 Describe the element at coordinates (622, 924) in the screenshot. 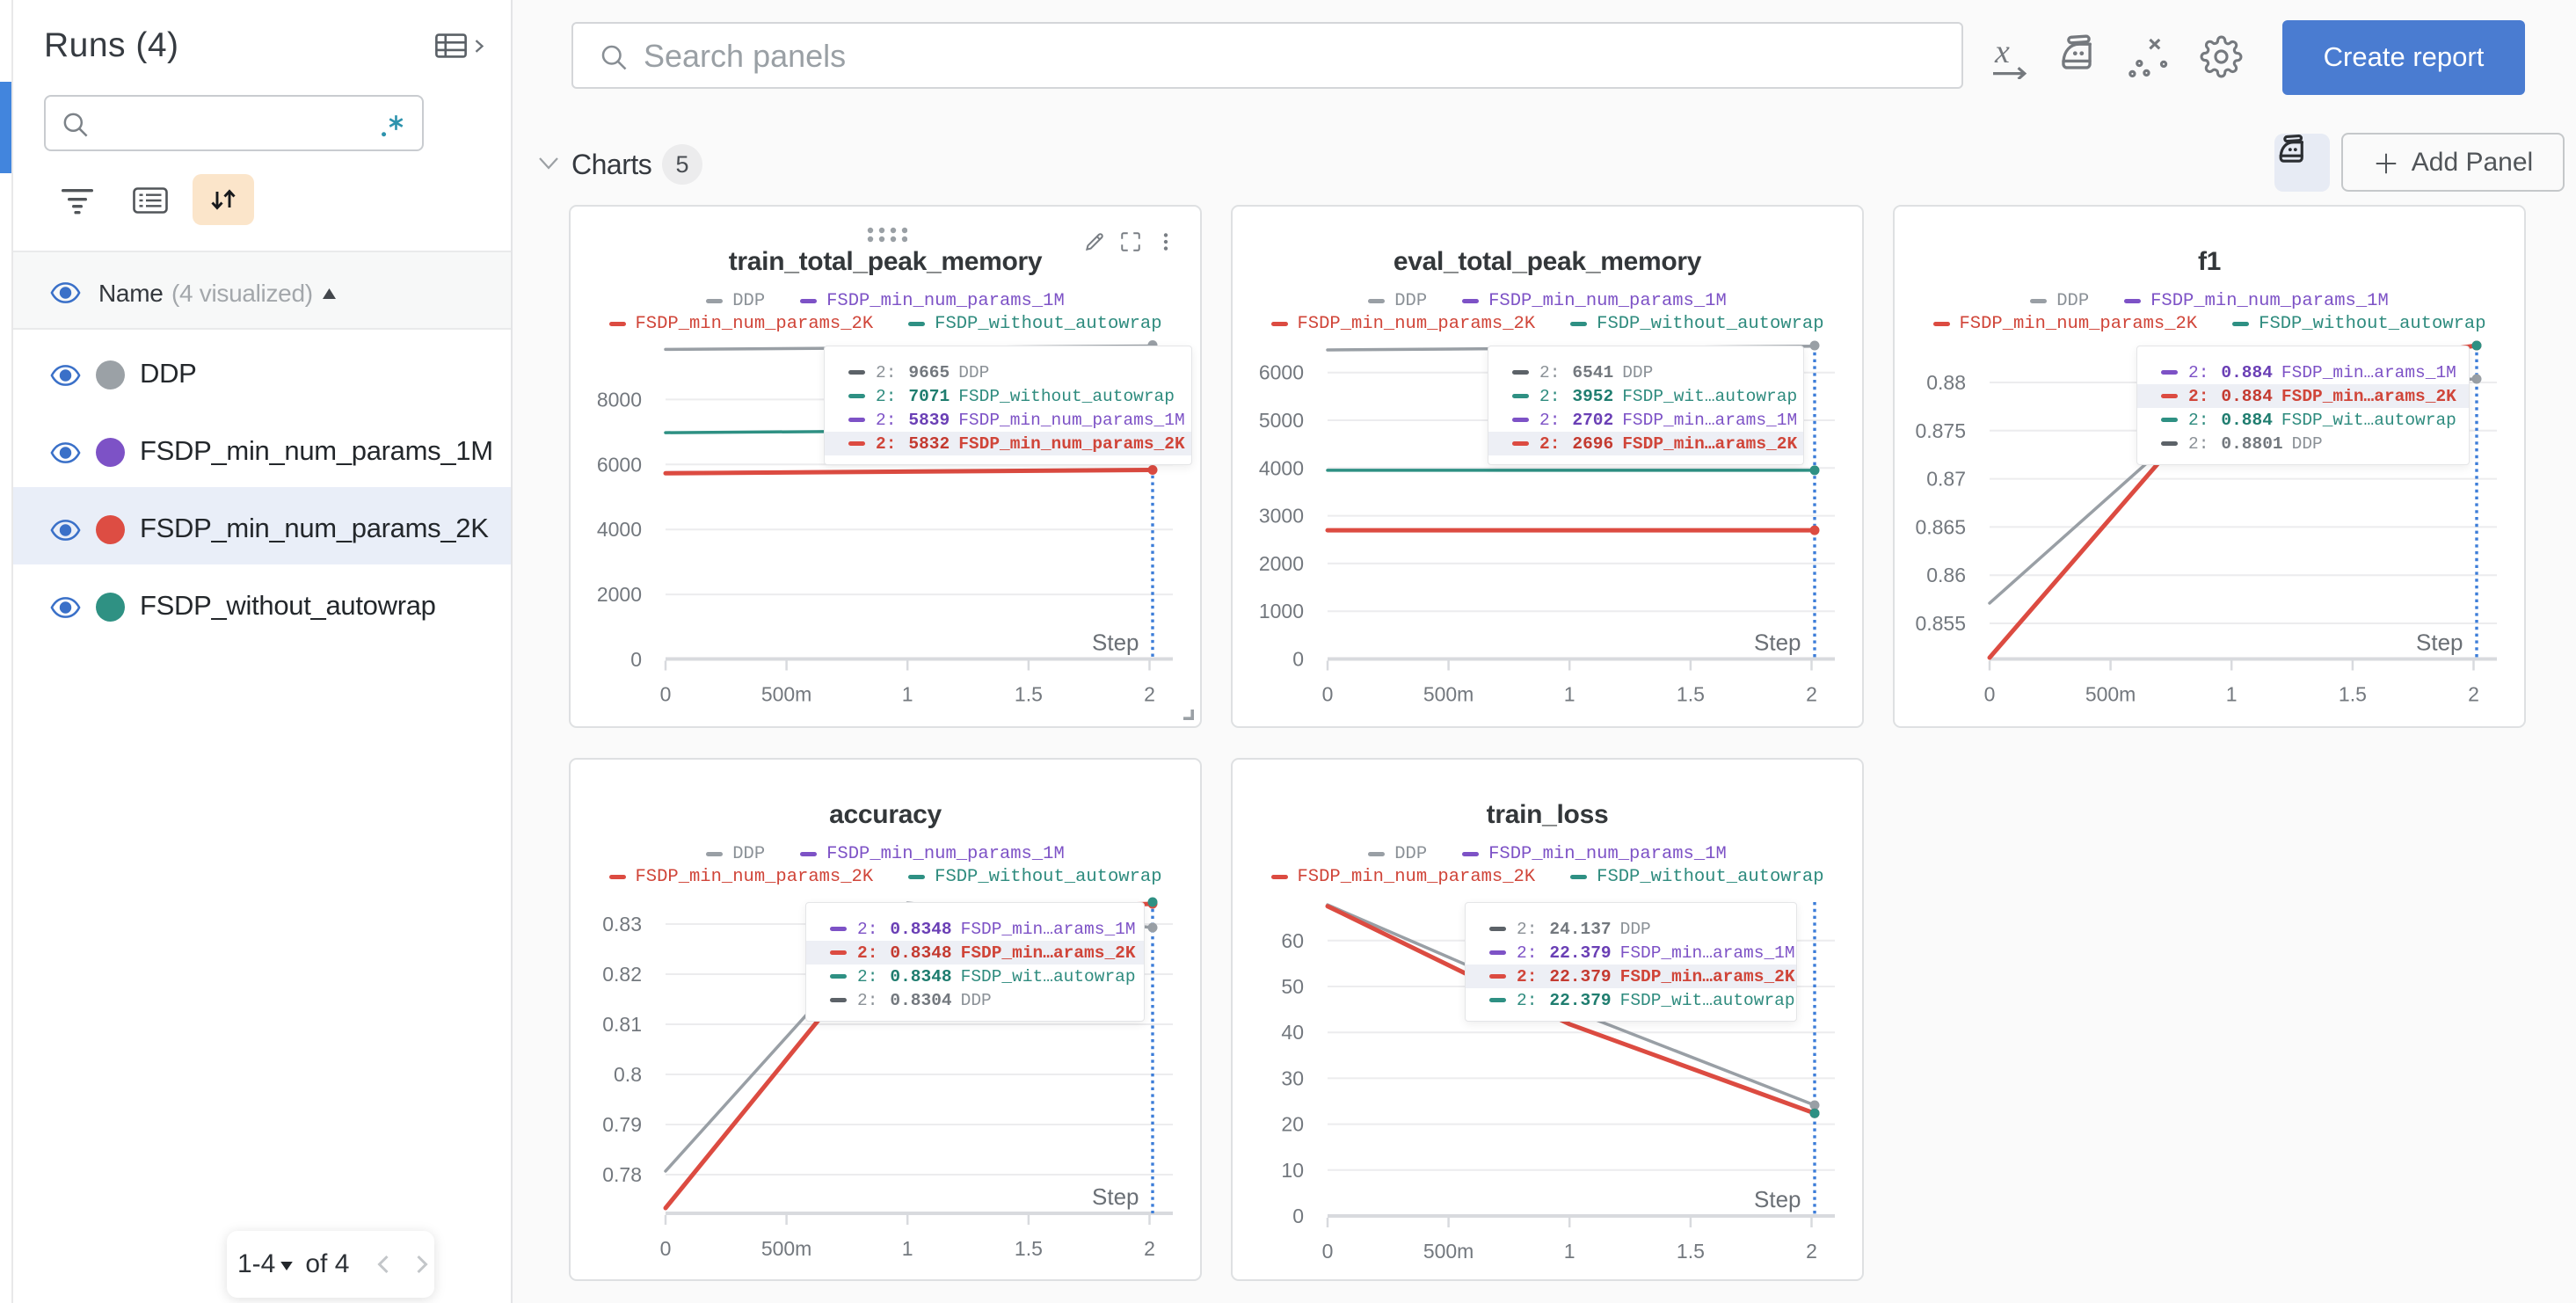

I see `svg-text: 0.83` at that location.